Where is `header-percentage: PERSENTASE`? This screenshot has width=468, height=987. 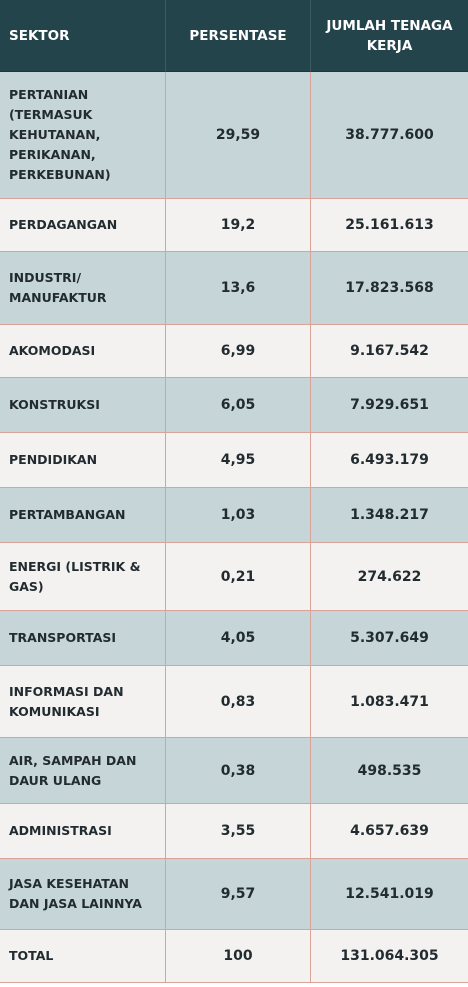 header-percentage: PERSENTASE is located at coordinates (237, 36).